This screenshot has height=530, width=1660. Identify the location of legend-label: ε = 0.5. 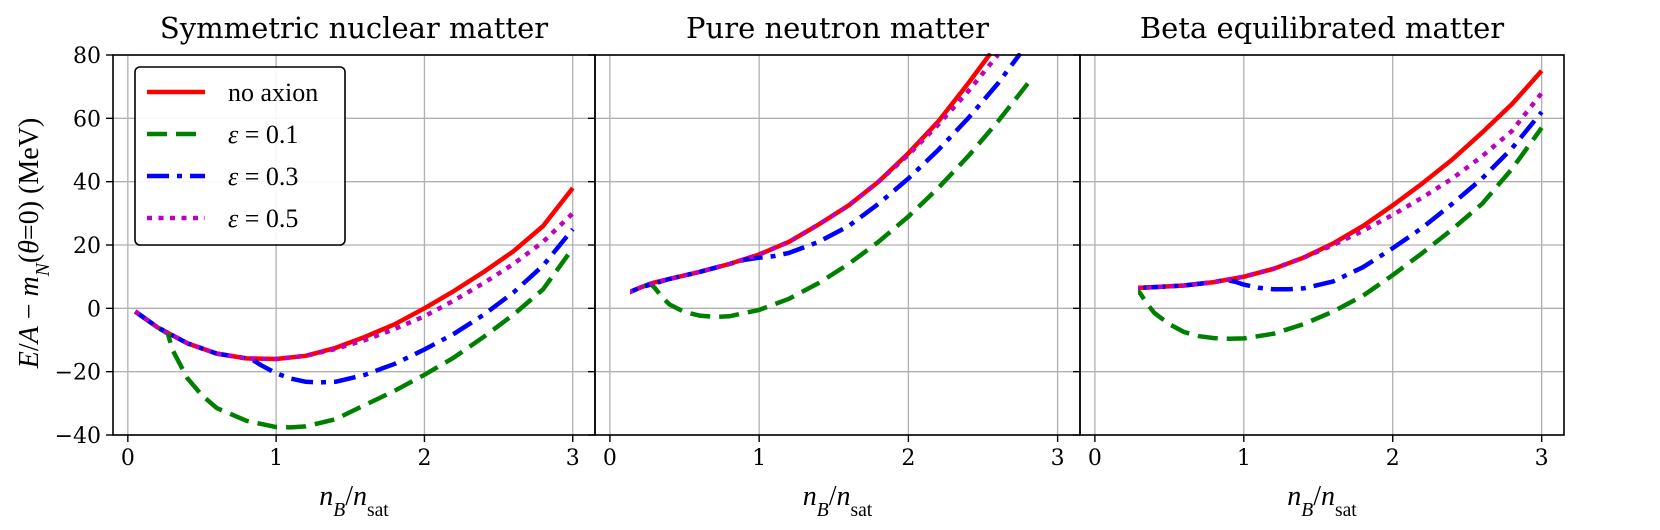
(263, 218).